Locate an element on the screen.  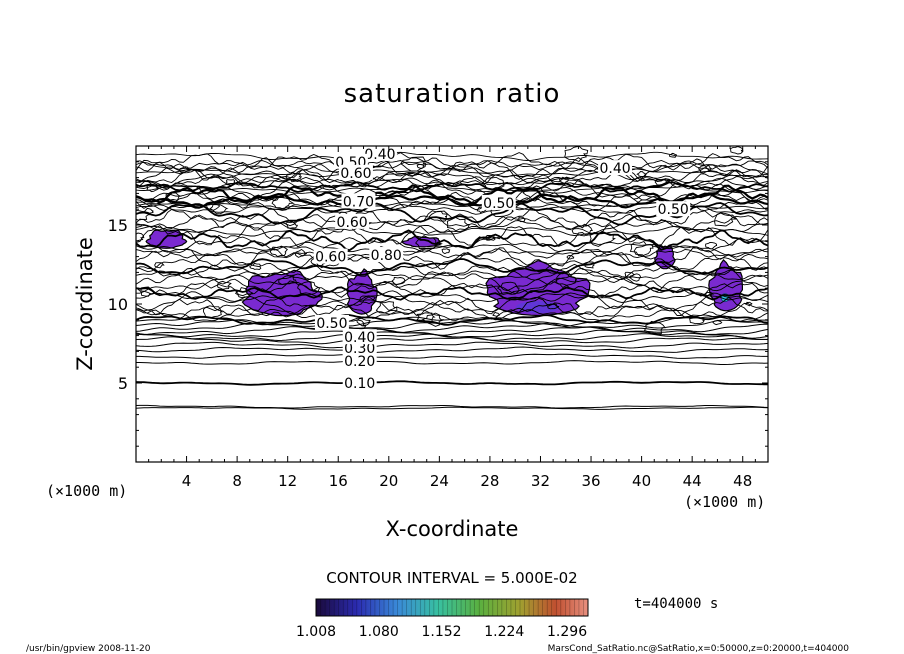
colorbar-tick-label: 1.296 is located at coordinates (567, 632).